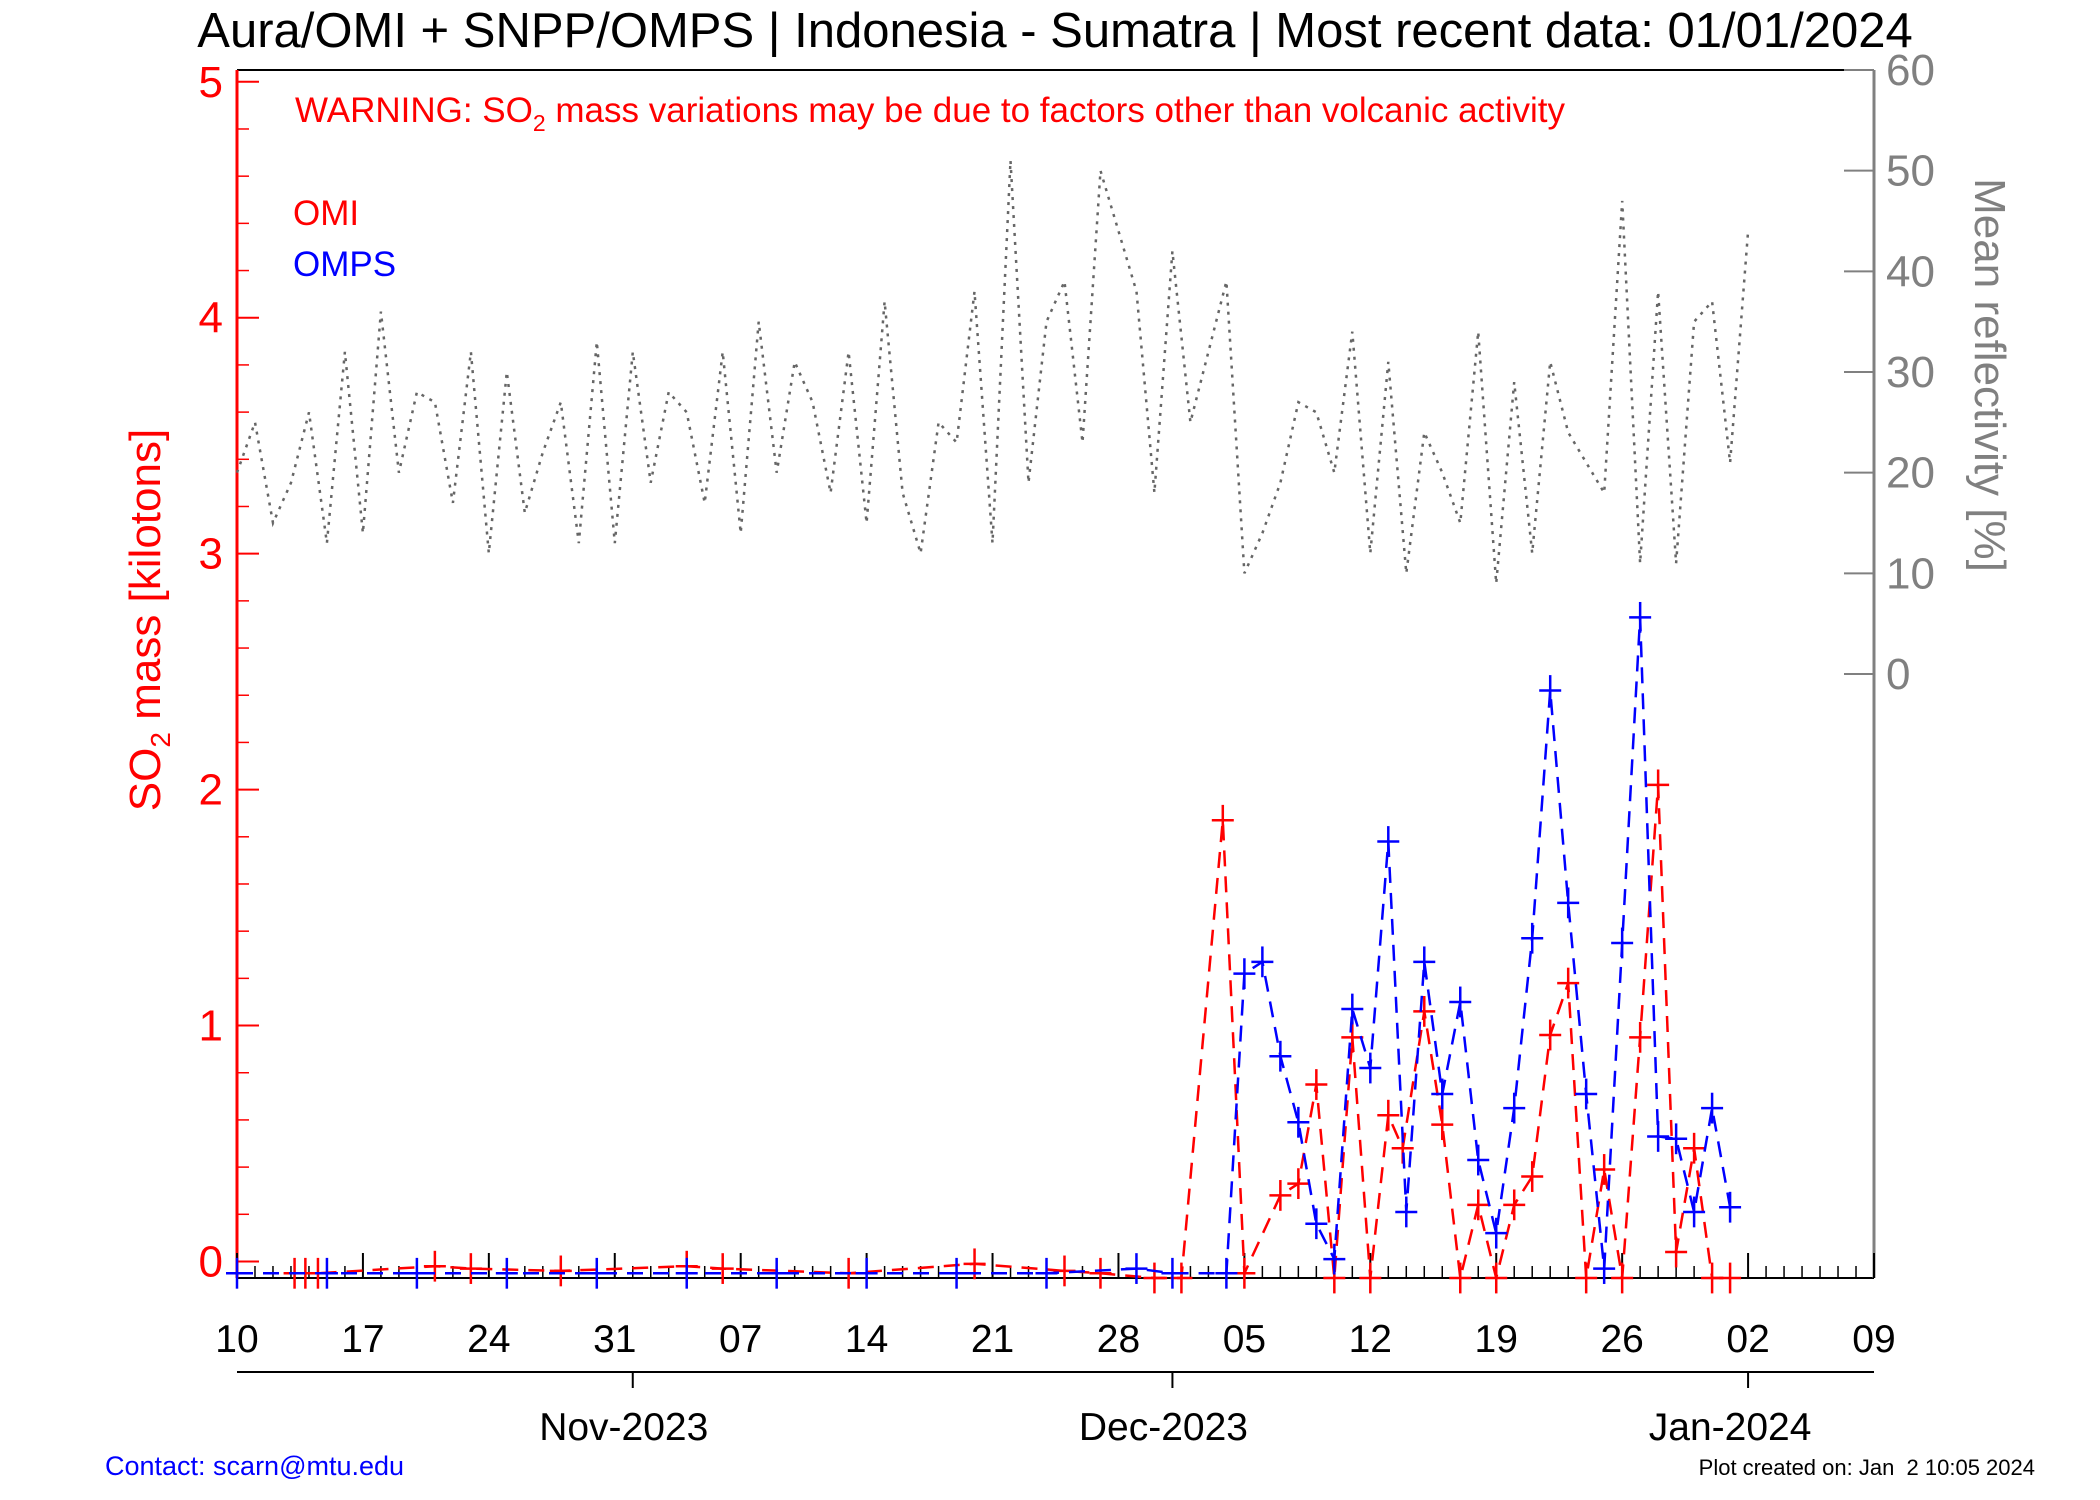 The height and width of the screenshot is (1500, 2100). I want to click on y2-tick-label: 10, so click(1910, 573).